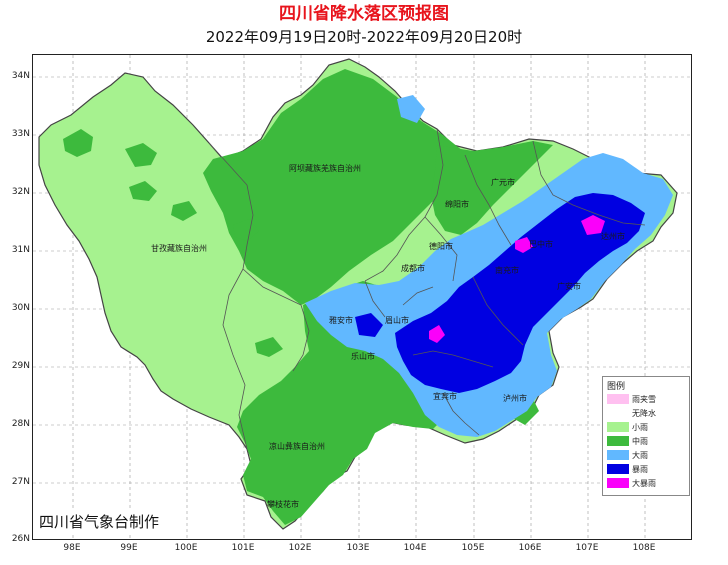 This screenshot has height=565, width=728. I want to click on city-label-luzhou: 泸州市, so click(515, 398).